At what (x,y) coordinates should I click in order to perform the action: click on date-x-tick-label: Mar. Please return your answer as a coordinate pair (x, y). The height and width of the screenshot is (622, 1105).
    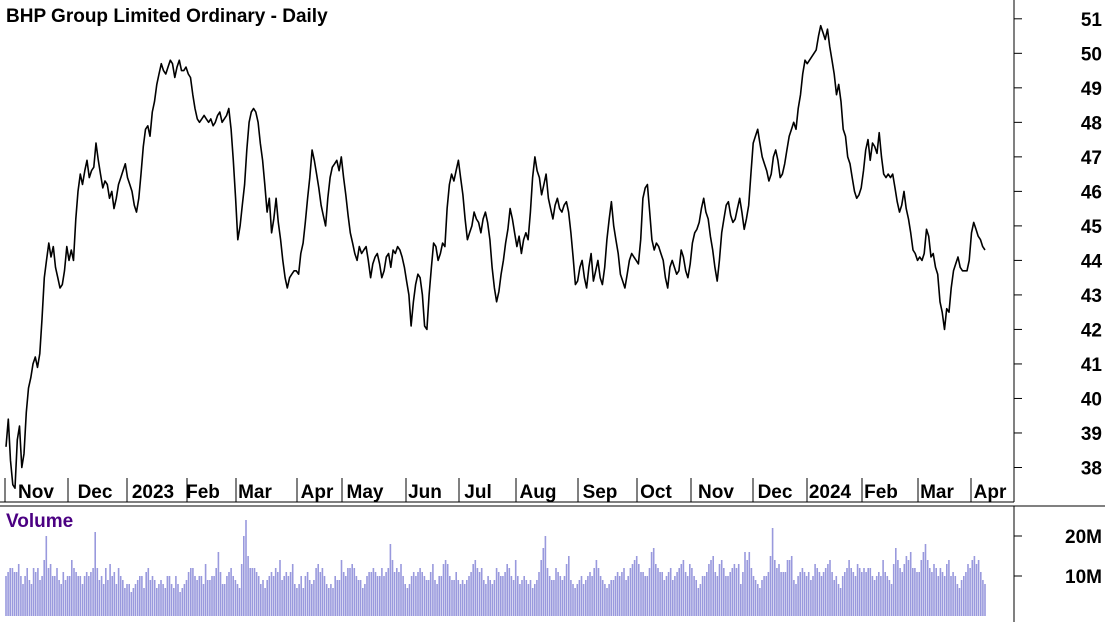
    Looking at the image, I should click on (937, 492).